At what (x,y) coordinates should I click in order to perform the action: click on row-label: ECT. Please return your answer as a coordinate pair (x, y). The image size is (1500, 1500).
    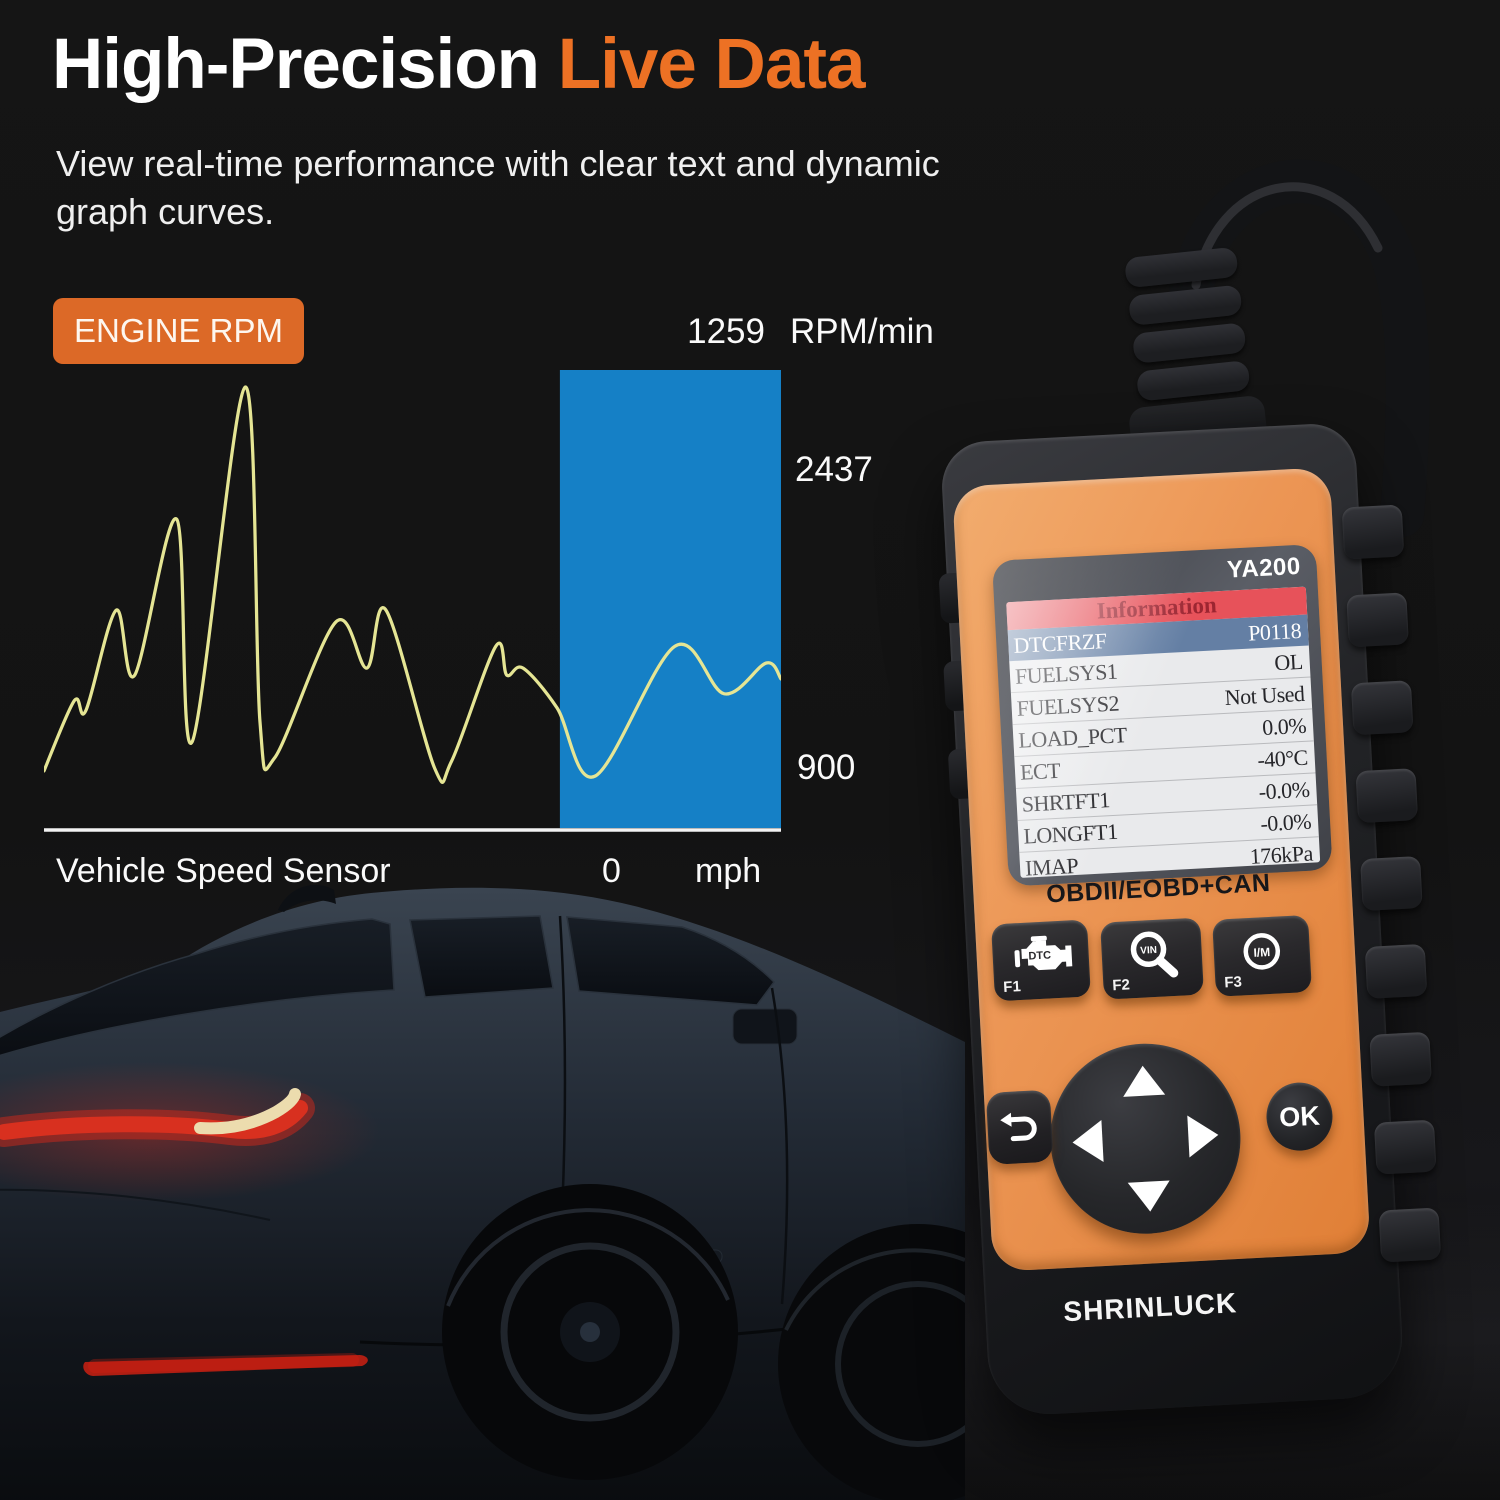
    Looking at the image, I should click on (1040, 771).